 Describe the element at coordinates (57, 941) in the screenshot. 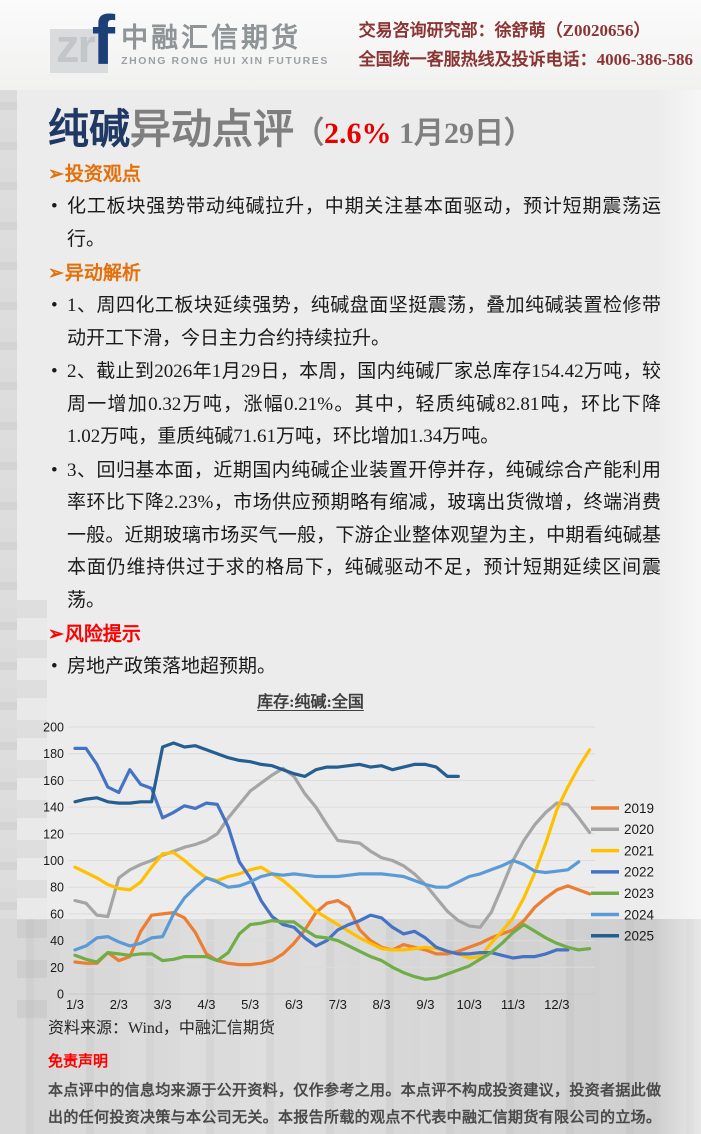

I see `y-tick-label: 40` at that location.